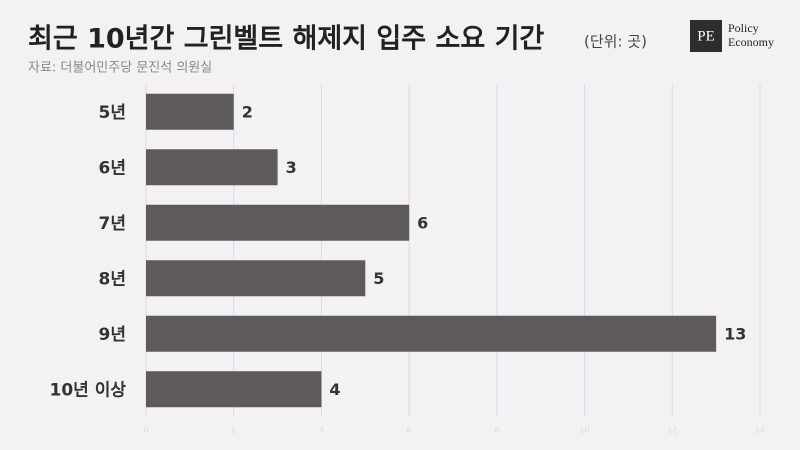  What do you see at coordinates (286, 39) in the screenshot?
I see `chart-title: 최근 10년간 그린벨트 해제지 입주 소요 기간` at bounding box center [286, 39].